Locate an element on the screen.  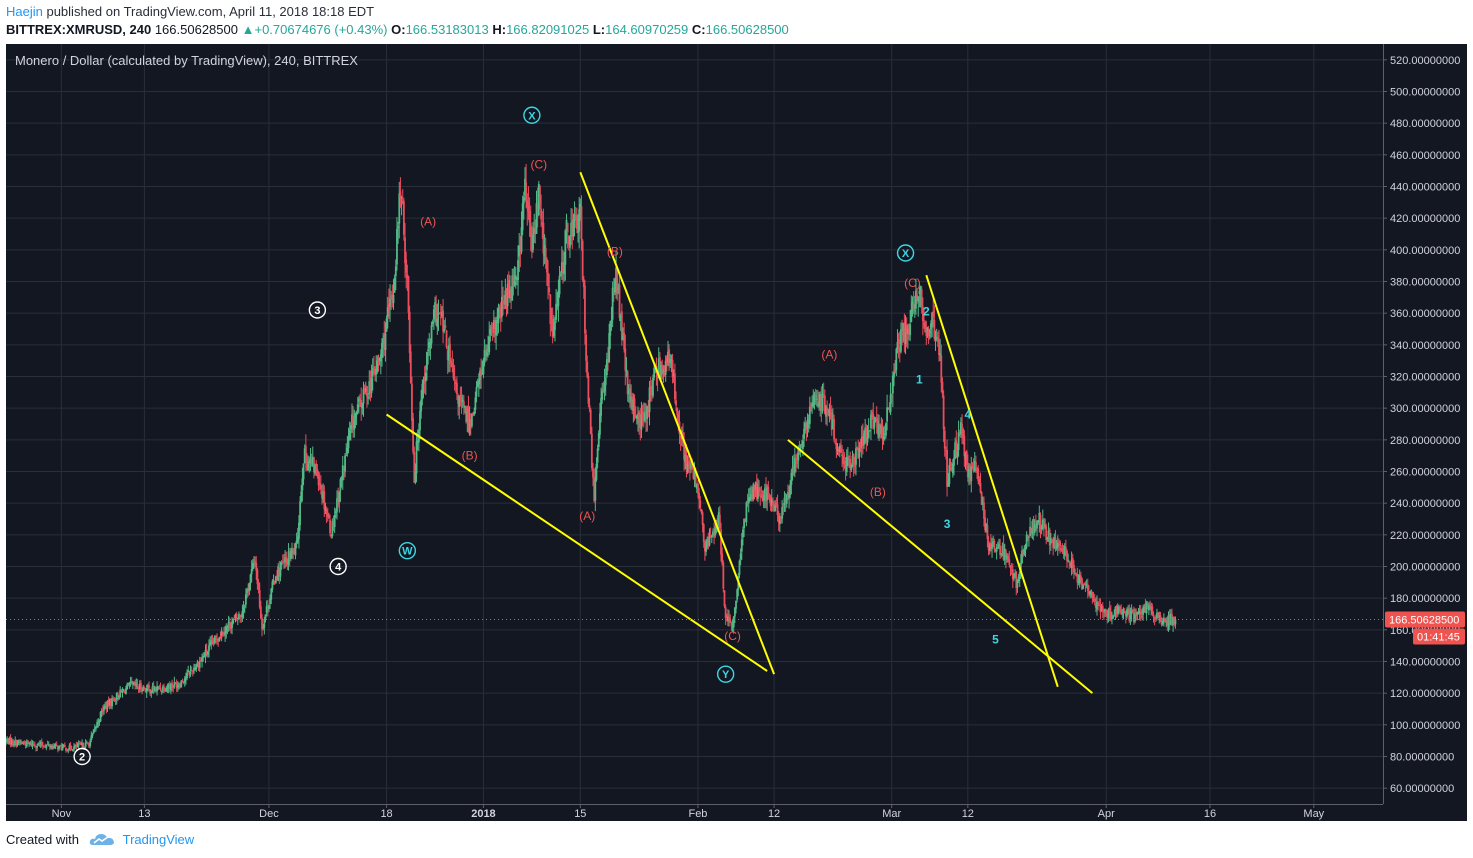
wave-label: 3 is located at coordinates (317, 311).